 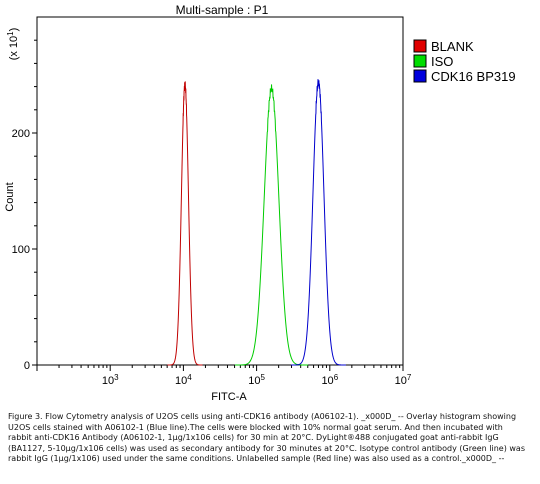 What do you see at coordinates (27, 366) in the screenshot?
I see `y-tick-label: 0` at bounding box center [27, 366].